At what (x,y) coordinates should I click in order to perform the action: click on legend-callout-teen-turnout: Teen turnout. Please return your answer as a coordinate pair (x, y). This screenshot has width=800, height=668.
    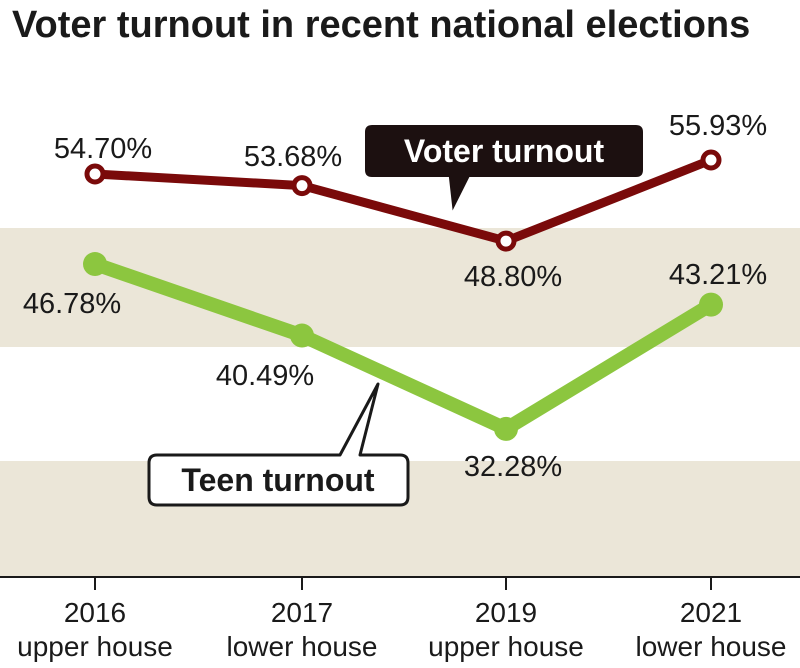
    Looking at the image, I should click on (278, 444).